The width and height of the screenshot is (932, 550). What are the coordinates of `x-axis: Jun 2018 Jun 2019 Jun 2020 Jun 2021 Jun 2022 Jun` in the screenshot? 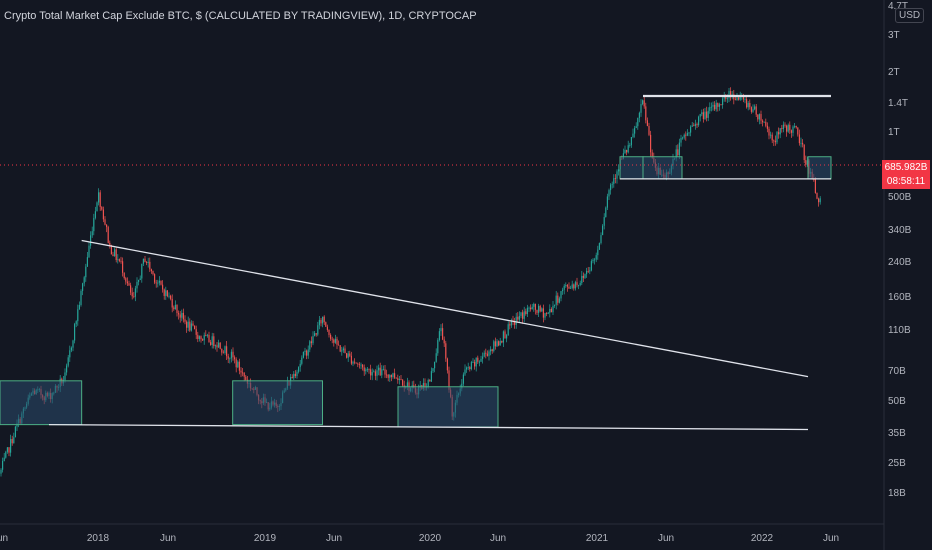 It's located at (419, 538).